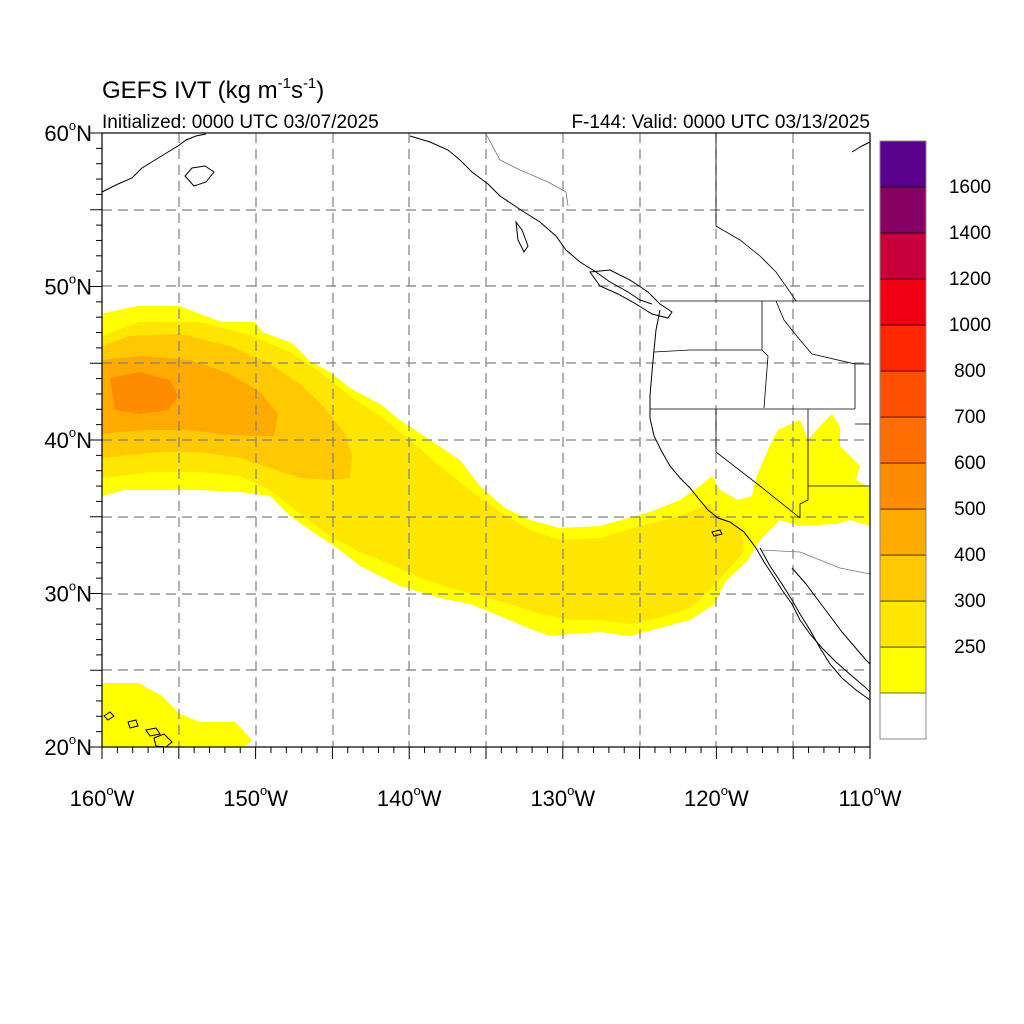  What do you see at coordinates (869, 797) in the screenshot?
I see `lon-tick-label: 110oW` at bounding box center [869, 797].